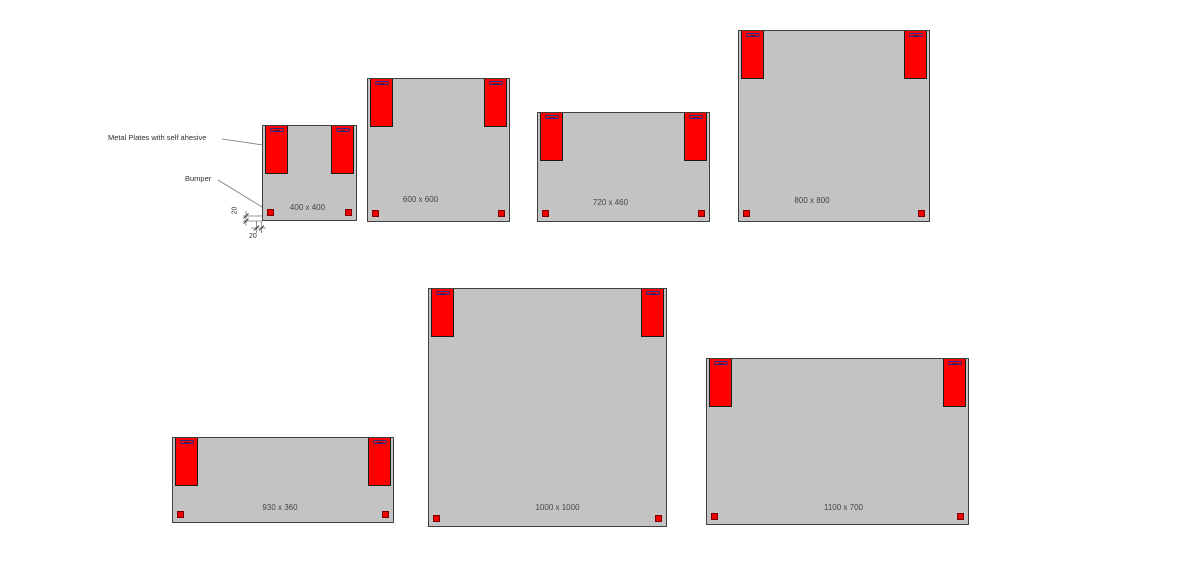 This screenshot has width=1200, height=579. Describe the element at coordinates (843, 507) in the screenshot. I see `panel-size-label: 1100 x 700` at that location.